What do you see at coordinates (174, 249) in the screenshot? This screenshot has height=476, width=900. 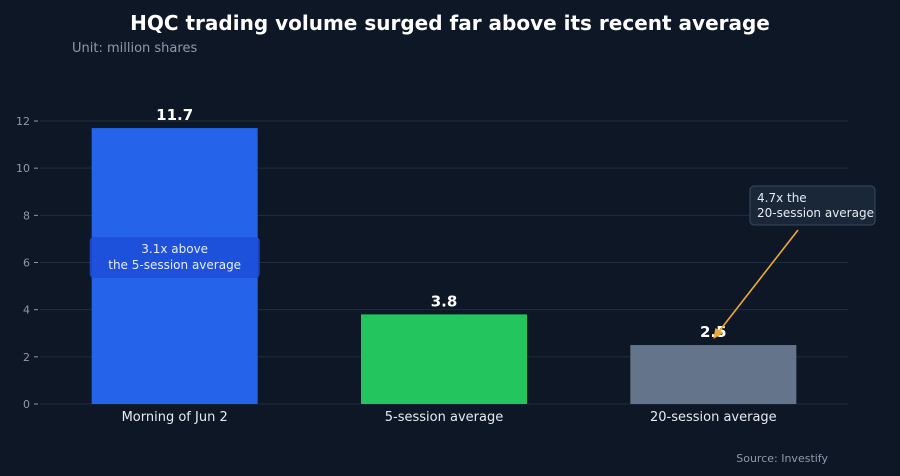 I see `annotation-text: 3.1x above` at bounding box center [174, 249].